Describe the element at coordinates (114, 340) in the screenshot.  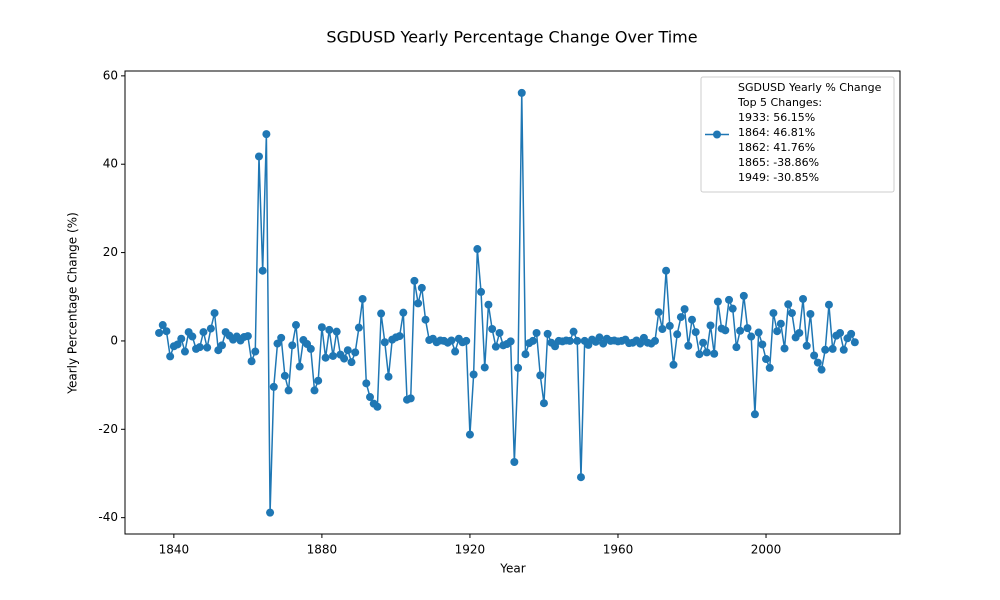
I see `y-tick-label: 0` at that location.